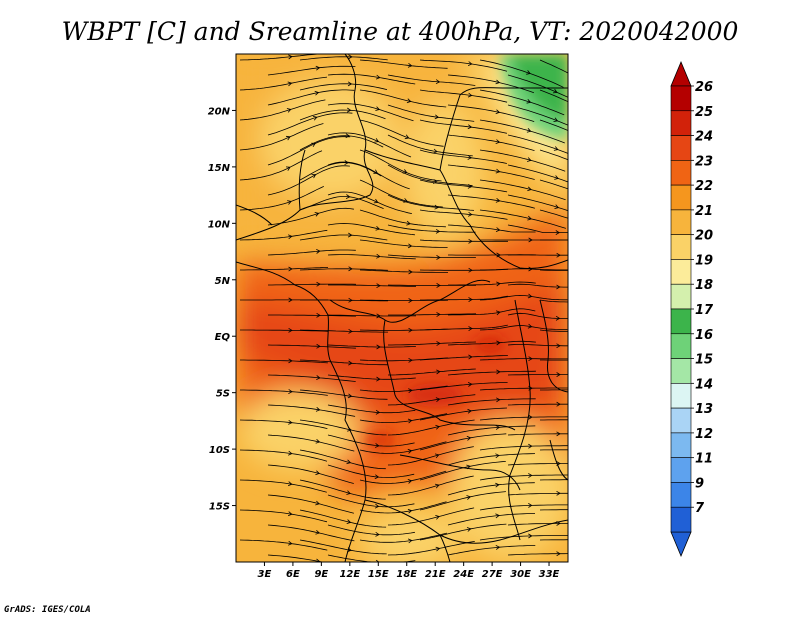 The width and height of the screenshot is (800, 618). I want to click on colorbar-label: 16, so click(704, 335).